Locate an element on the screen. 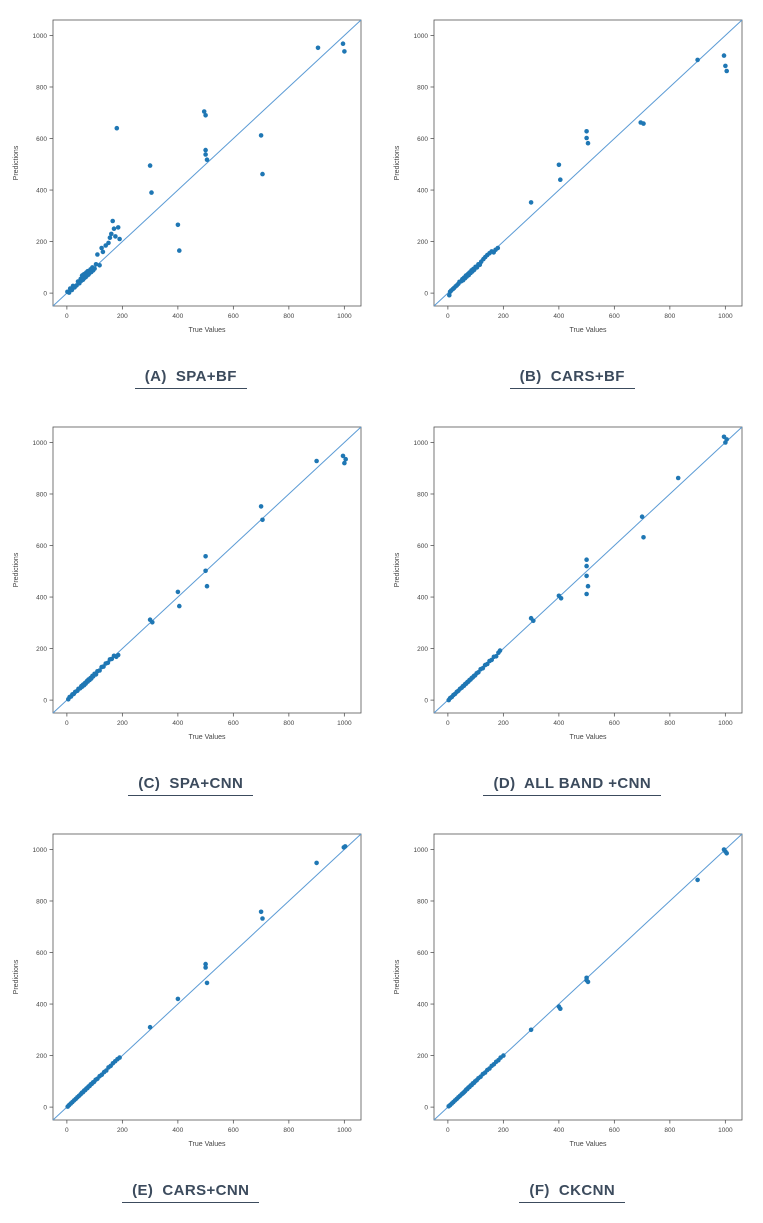 This screenshot has width=763, height=1223. caption-b: (B) CARS+BF is located at coordinates (572, 378).